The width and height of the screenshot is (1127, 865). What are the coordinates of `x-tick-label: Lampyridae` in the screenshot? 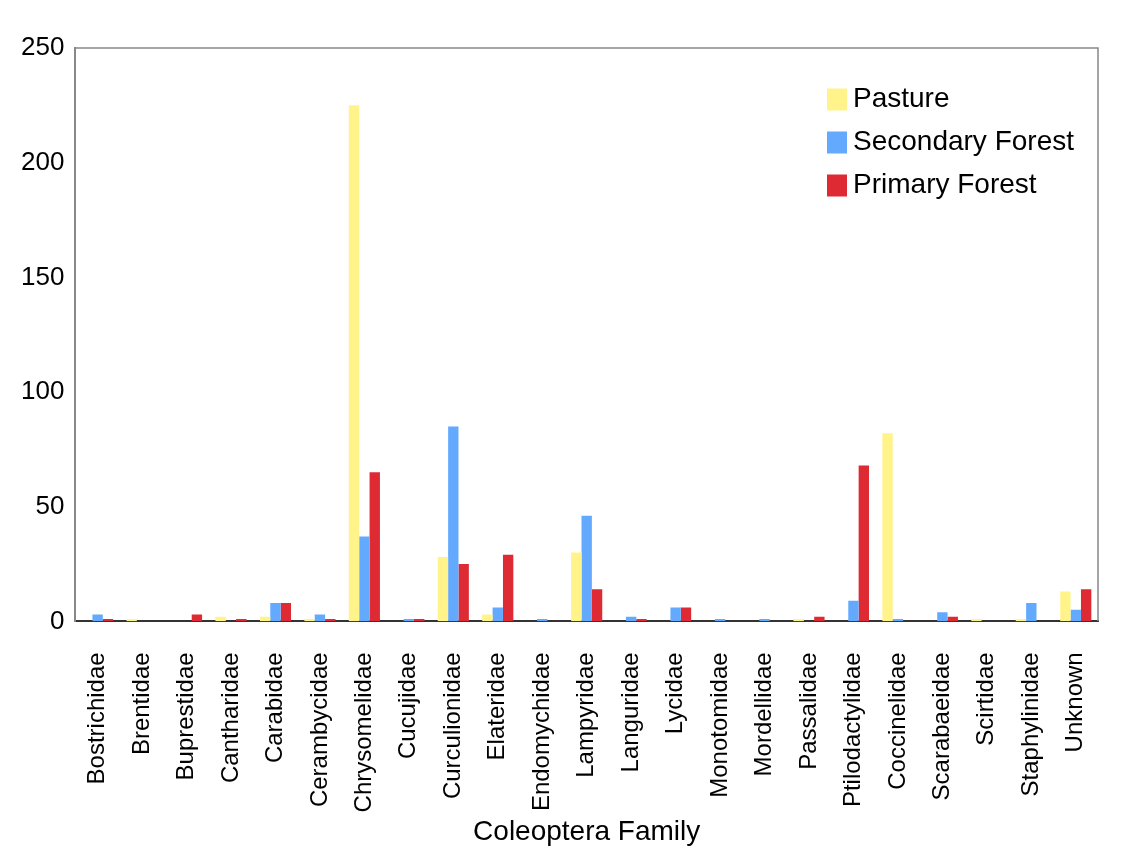 It's located at (585, 715).